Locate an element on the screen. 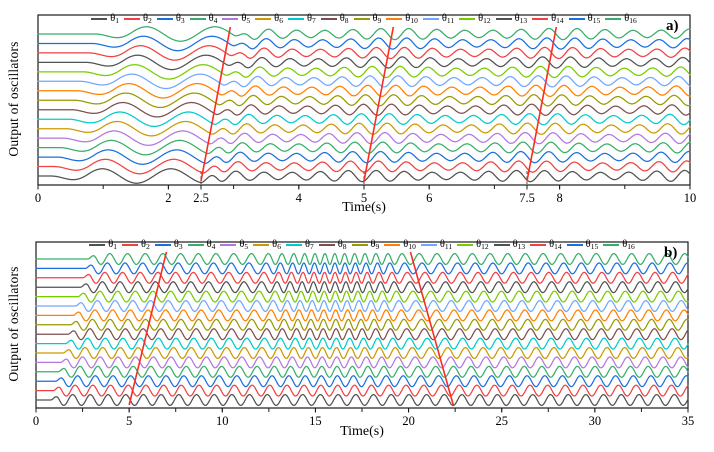  oscillator-trace-a-theta13 is located at coordinates (364, 62).